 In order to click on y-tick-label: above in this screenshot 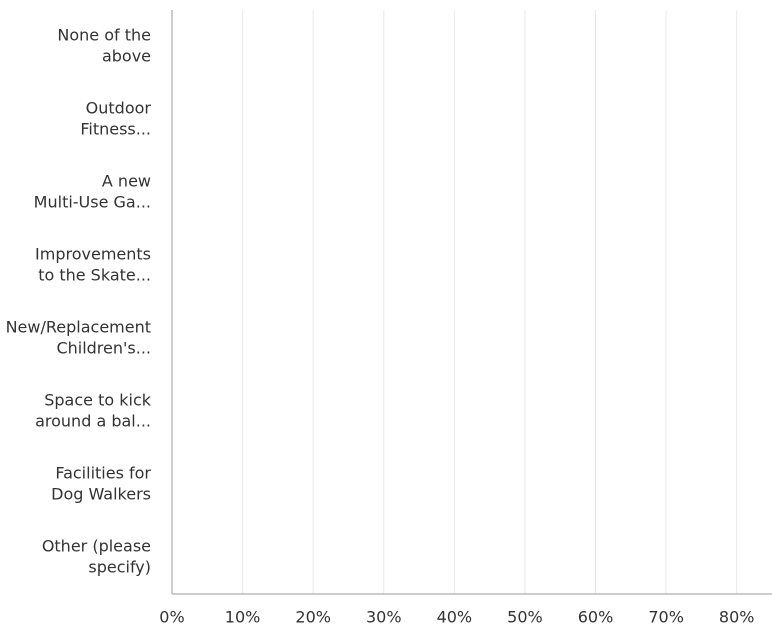, I will do `click(126, 56)`.